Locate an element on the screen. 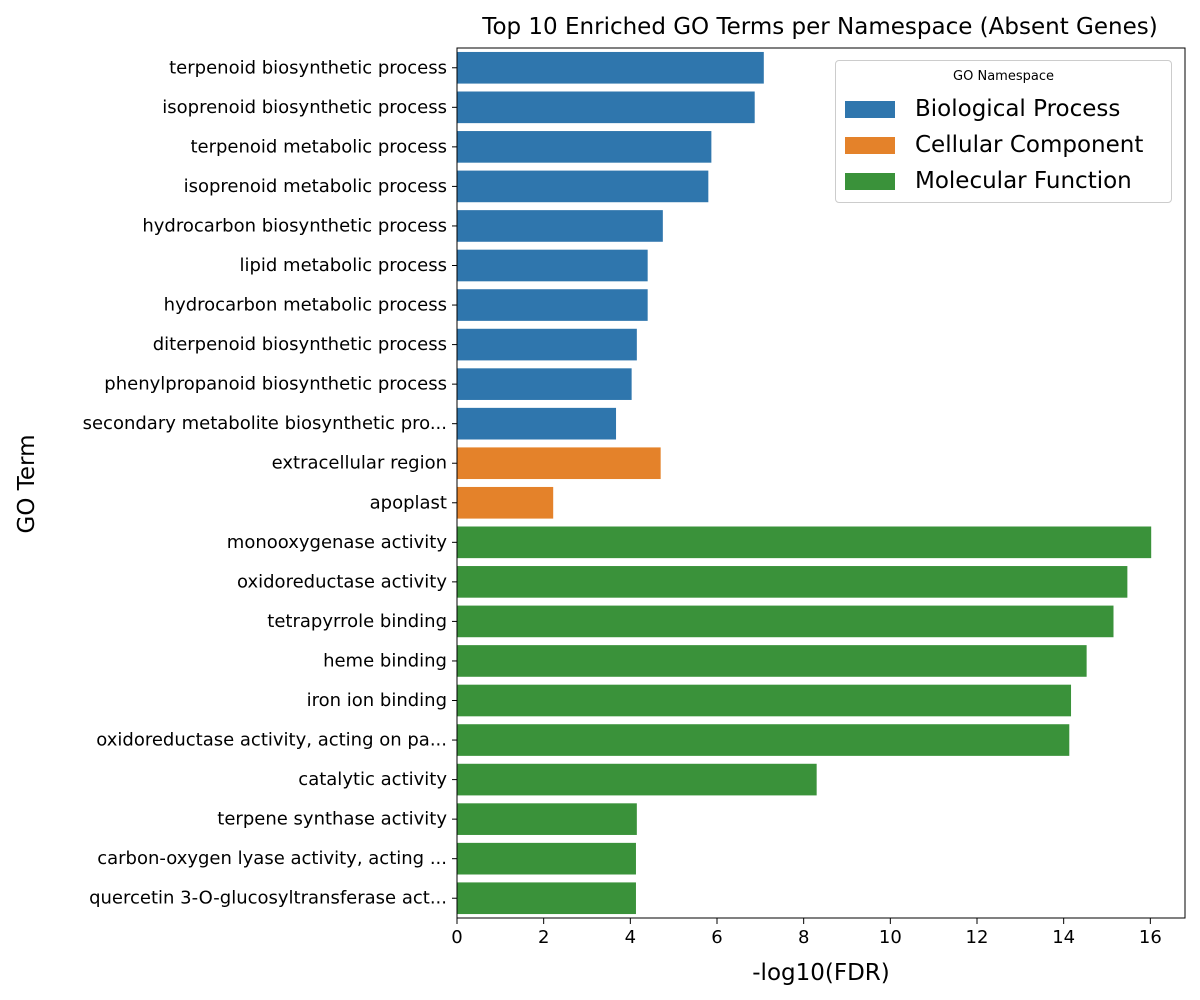 Image resolution: width=1200 pixels, height=1000 pixels. bar-monooxygenase-activity is located at coordinates (804, 542).